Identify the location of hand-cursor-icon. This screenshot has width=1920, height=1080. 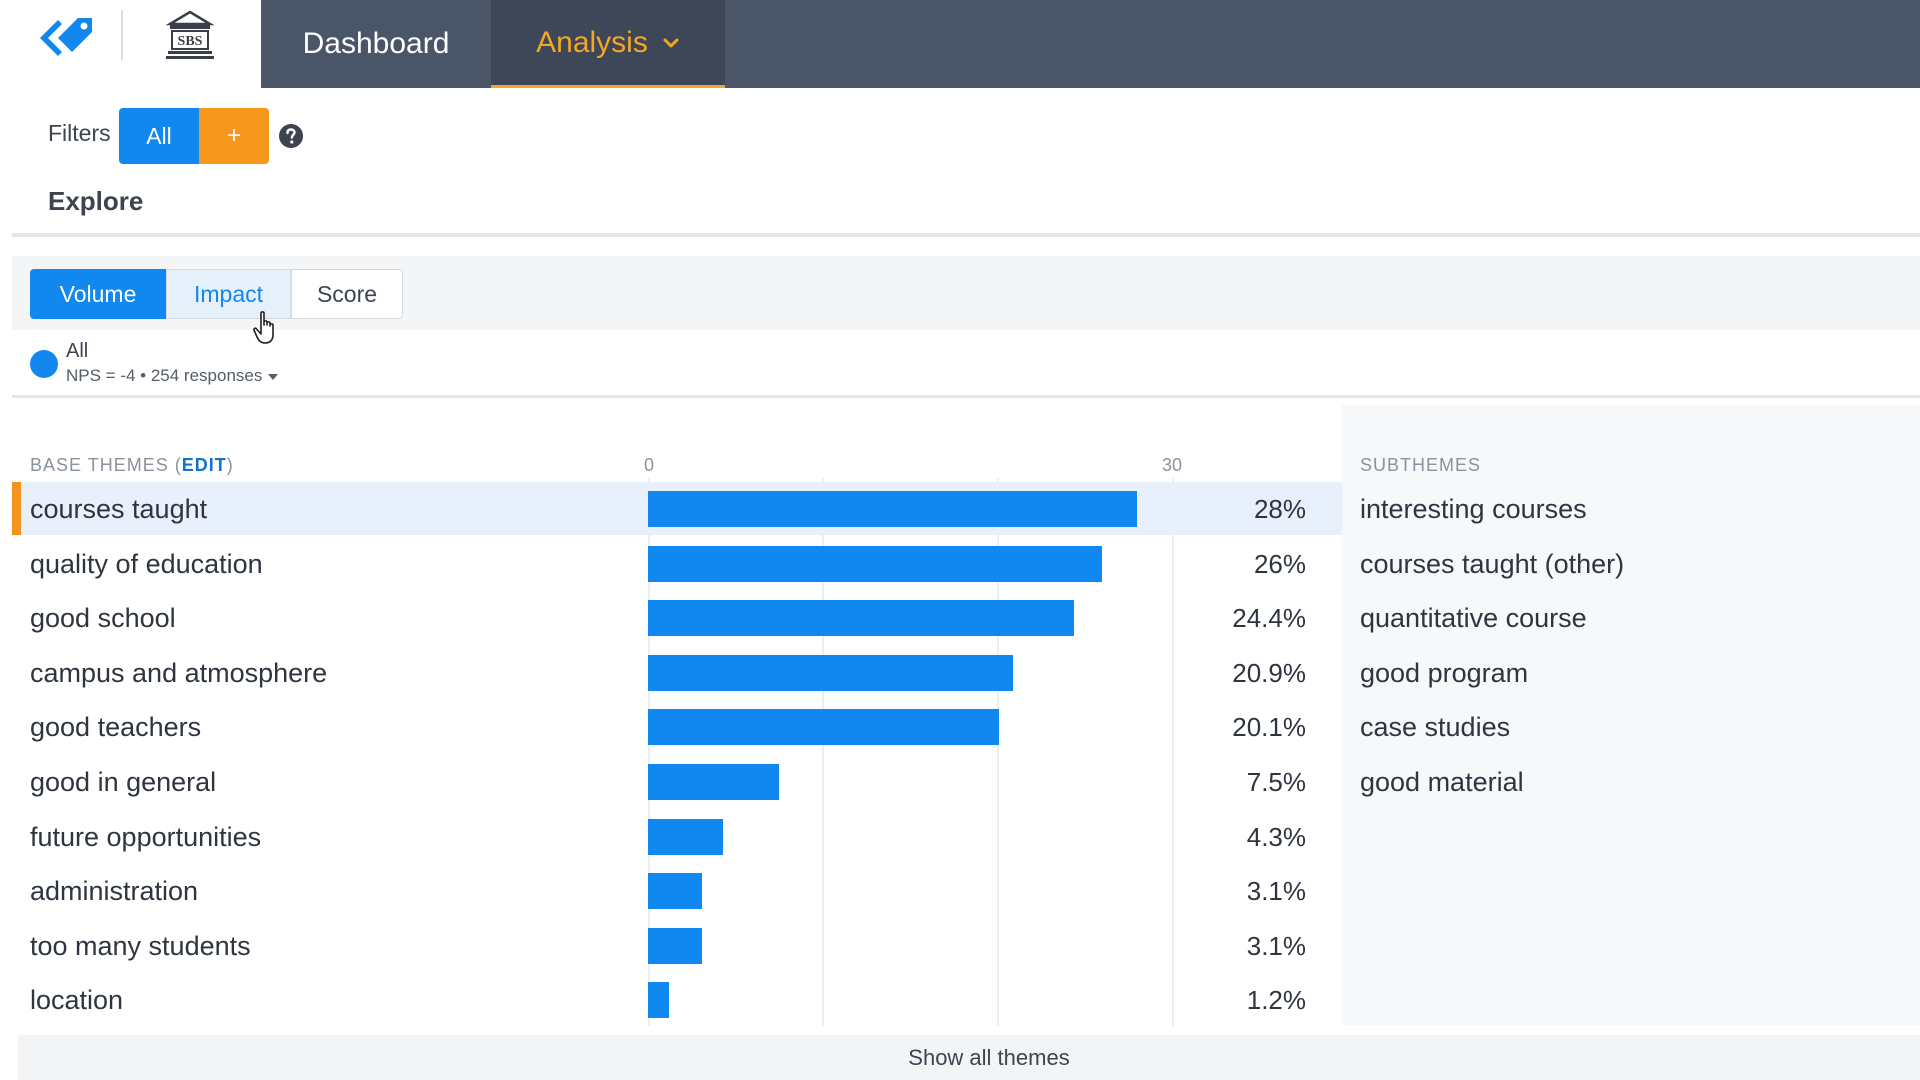
(263, 327).